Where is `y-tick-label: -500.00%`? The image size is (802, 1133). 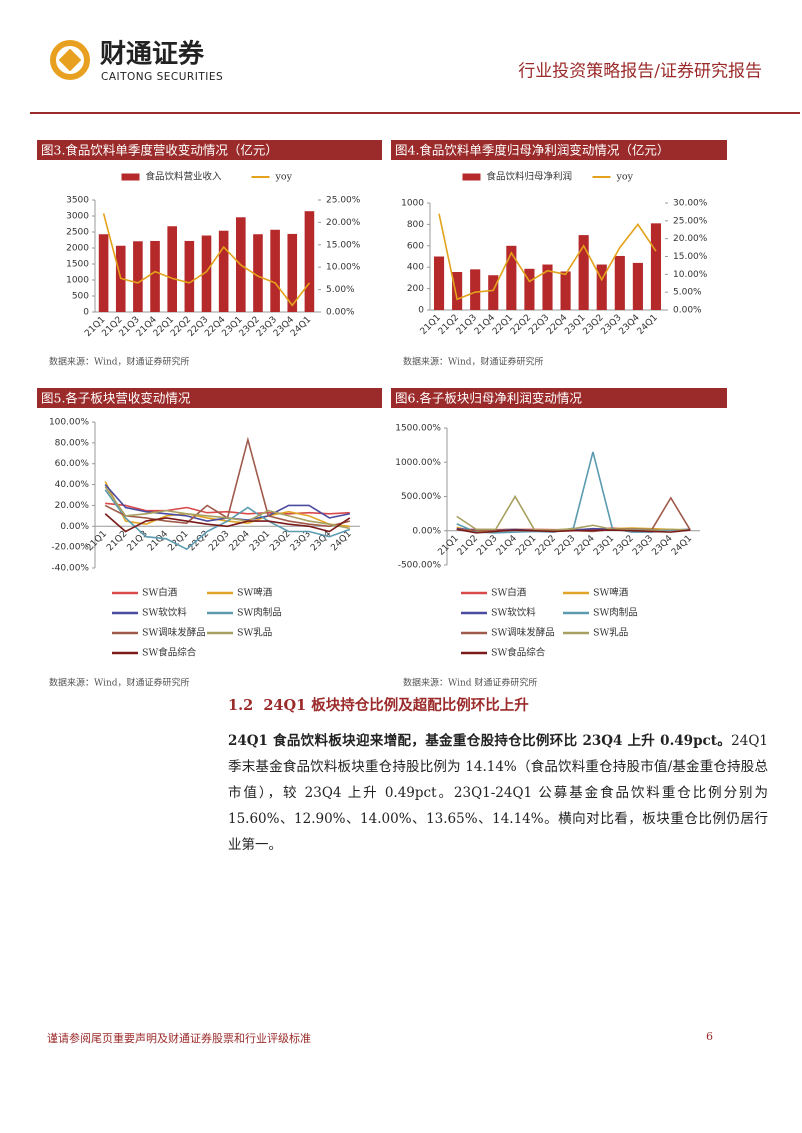 y-tick-label: -500.00% is located at coordinates (420, 566).